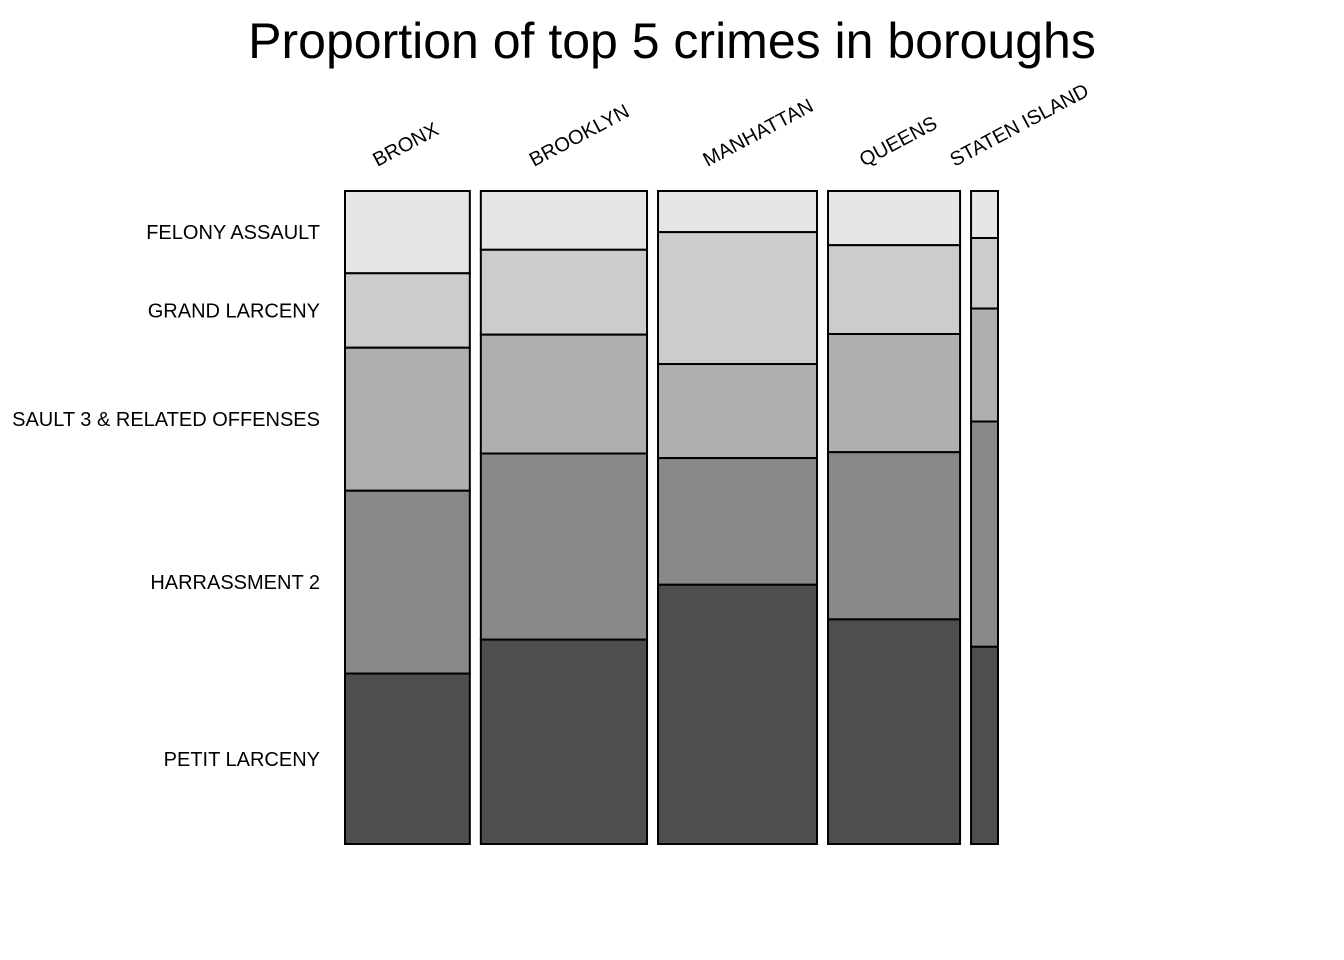  What do you see at coordinates (984, 215) in the screenshot?
I see `tile-staten-island-felony-assault` at bounding box center [984, 215].